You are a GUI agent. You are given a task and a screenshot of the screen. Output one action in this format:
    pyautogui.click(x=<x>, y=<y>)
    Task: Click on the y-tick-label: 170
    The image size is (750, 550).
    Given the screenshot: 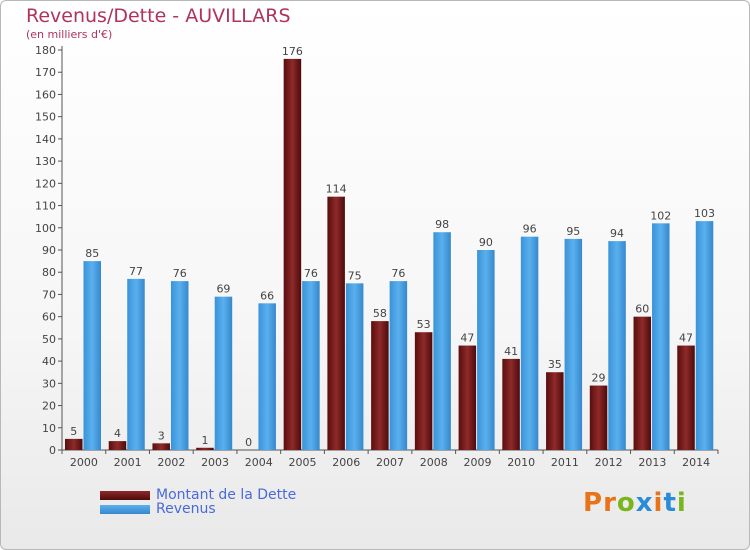 What is the action you would take?
    pyautogui.click(x=45, y=72)
    